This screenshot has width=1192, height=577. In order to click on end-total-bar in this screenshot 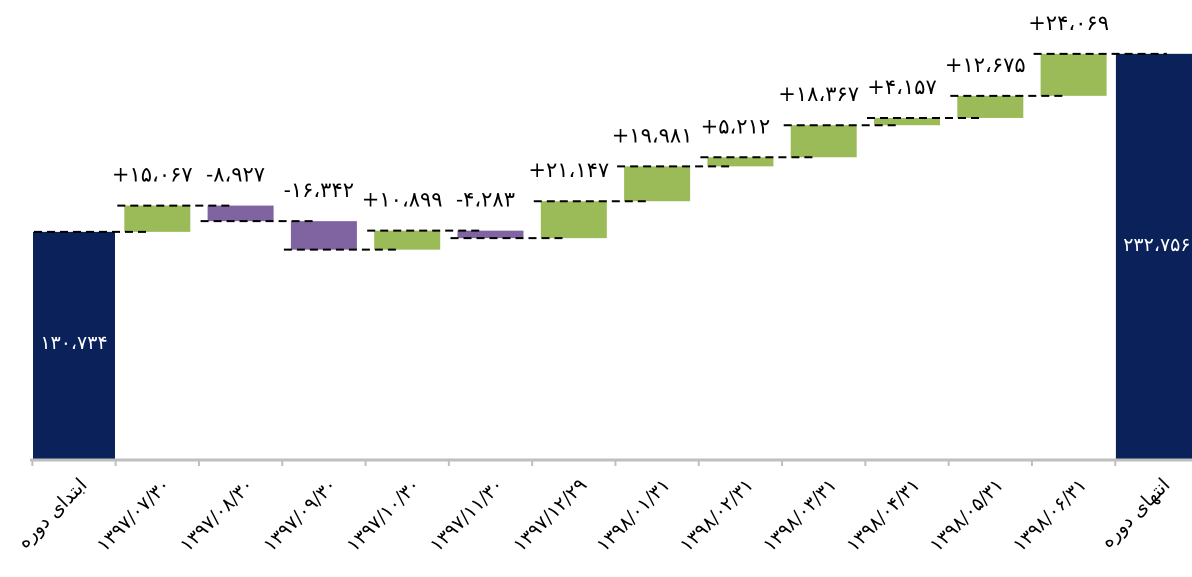, I will do `click(1153, 256)`.